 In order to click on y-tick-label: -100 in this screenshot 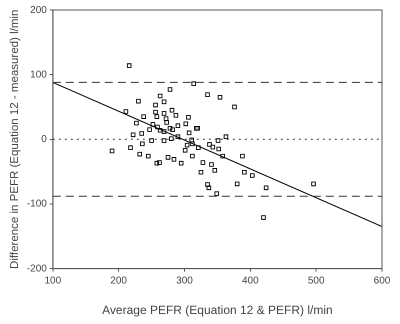, I will do `click(37, 204)`.